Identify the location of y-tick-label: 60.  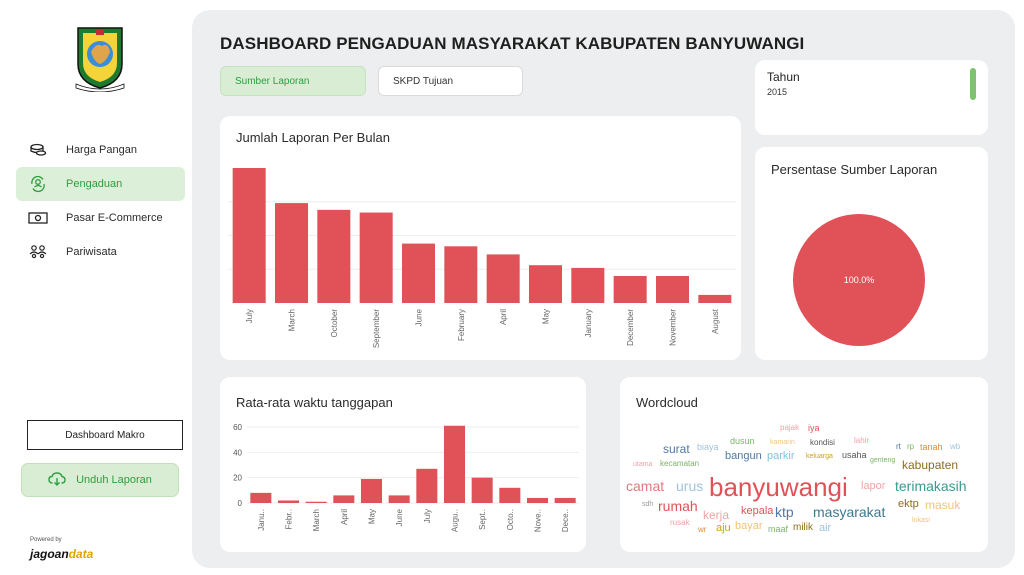
(237, 427).